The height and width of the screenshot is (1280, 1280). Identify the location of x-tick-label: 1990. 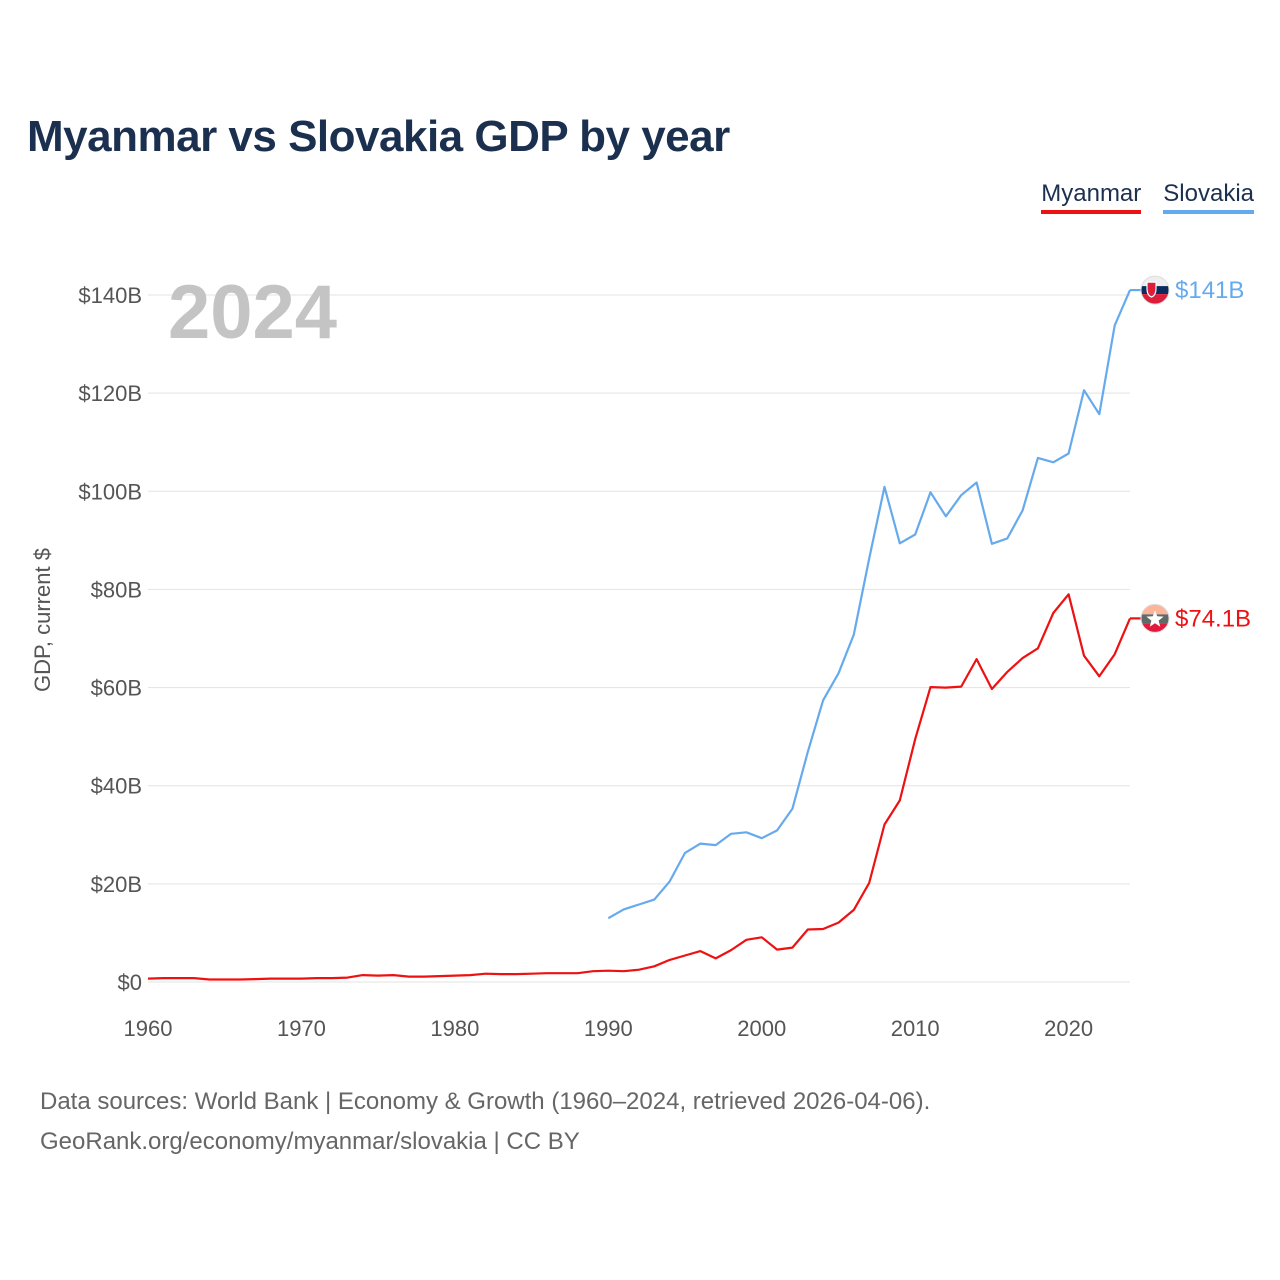
(608, 1028).